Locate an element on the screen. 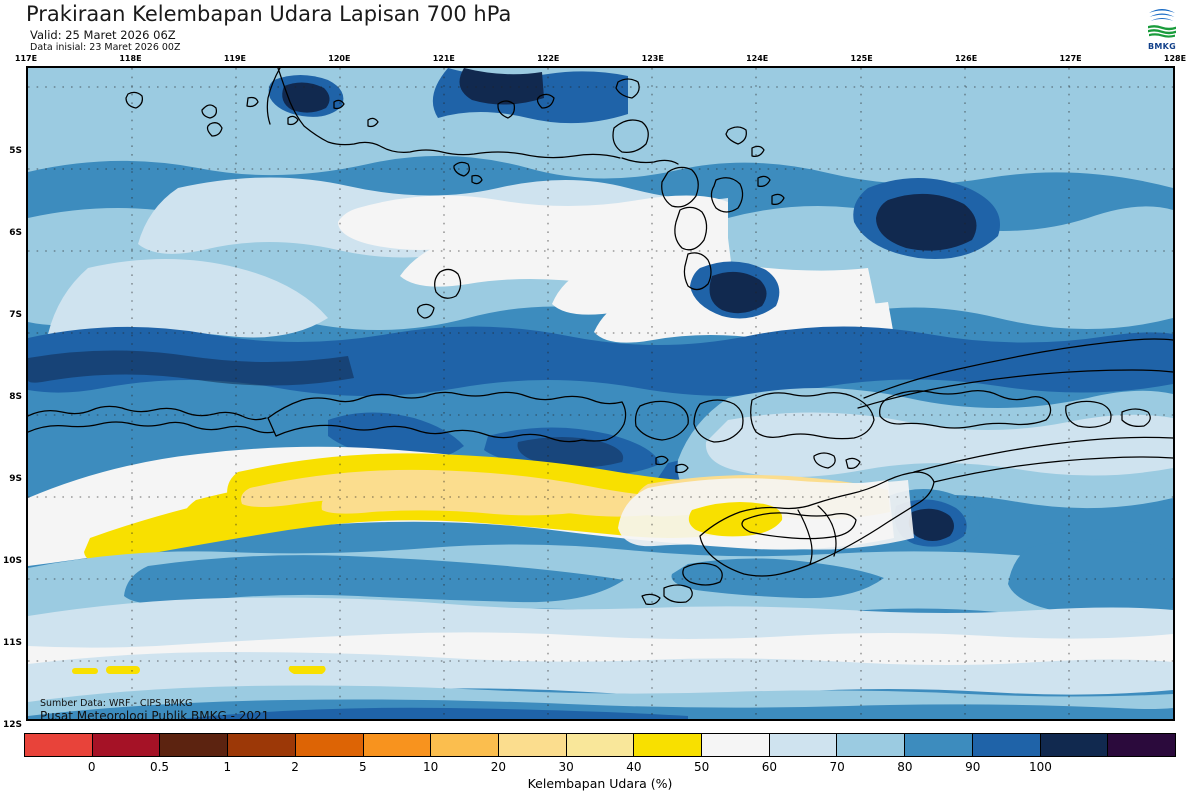 This screenshot has height=800, width=1200. longitude-tick-122E: 122E is located at coordinates (548, 58).